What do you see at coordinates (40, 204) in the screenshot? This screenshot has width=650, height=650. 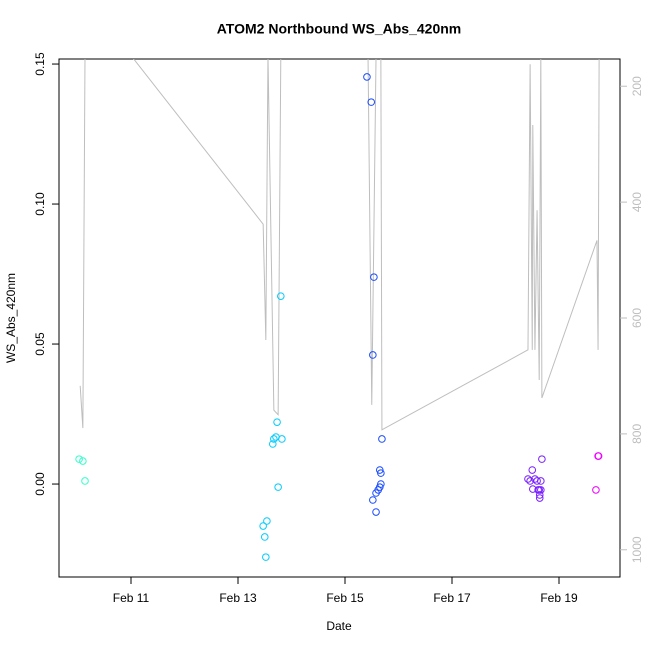 I see `y-tick-label: 0.10` at bounding box center [40, 204].